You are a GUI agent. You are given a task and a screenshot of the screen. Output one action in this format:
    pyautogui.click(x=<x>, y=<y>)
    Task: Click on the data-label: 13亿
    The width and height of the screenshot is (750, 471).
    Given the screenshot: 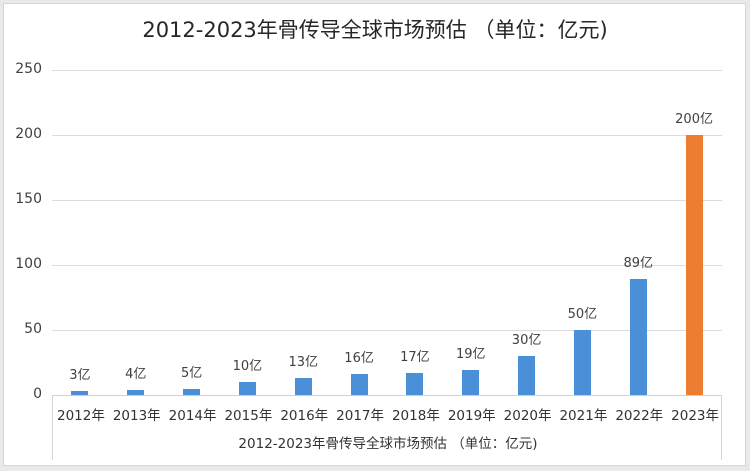 What is the action you would take?
    pyautogui.click(x=303, y=363)
    